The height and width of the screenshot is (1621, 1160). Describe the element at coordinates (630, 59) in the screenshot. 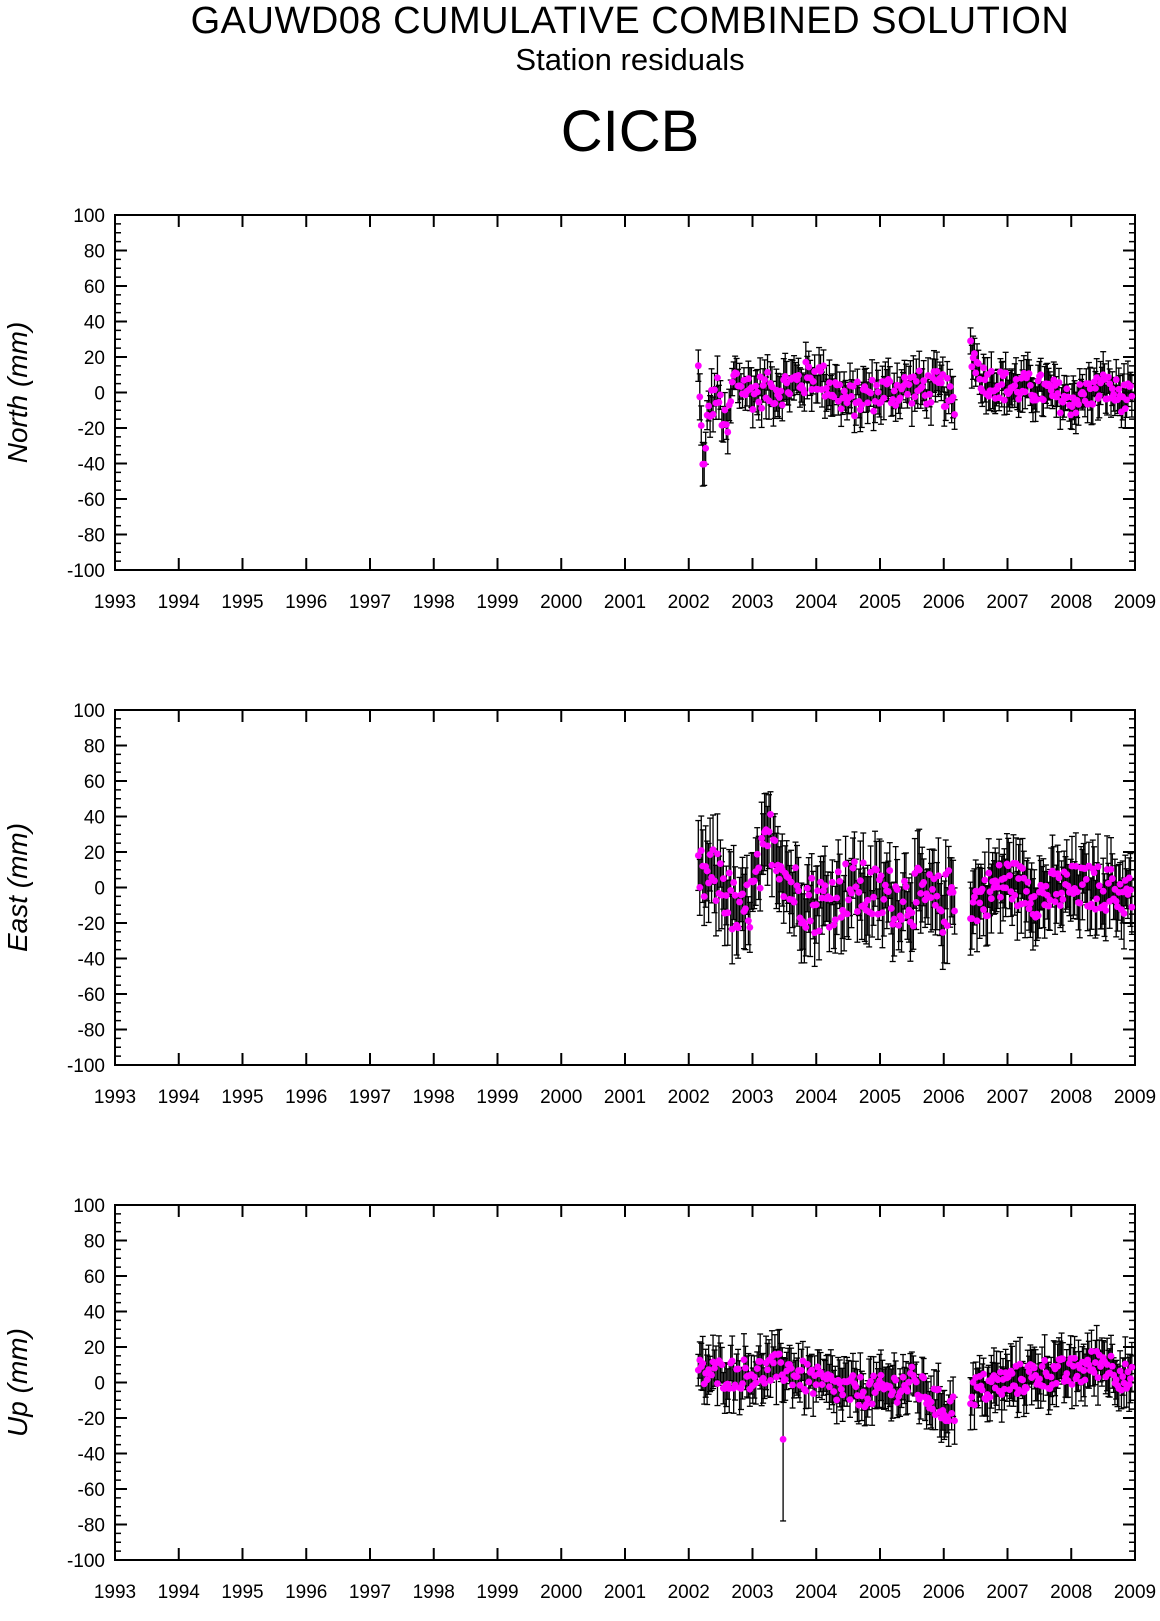

I see `chart-subtitle: Station residuals` at that location.